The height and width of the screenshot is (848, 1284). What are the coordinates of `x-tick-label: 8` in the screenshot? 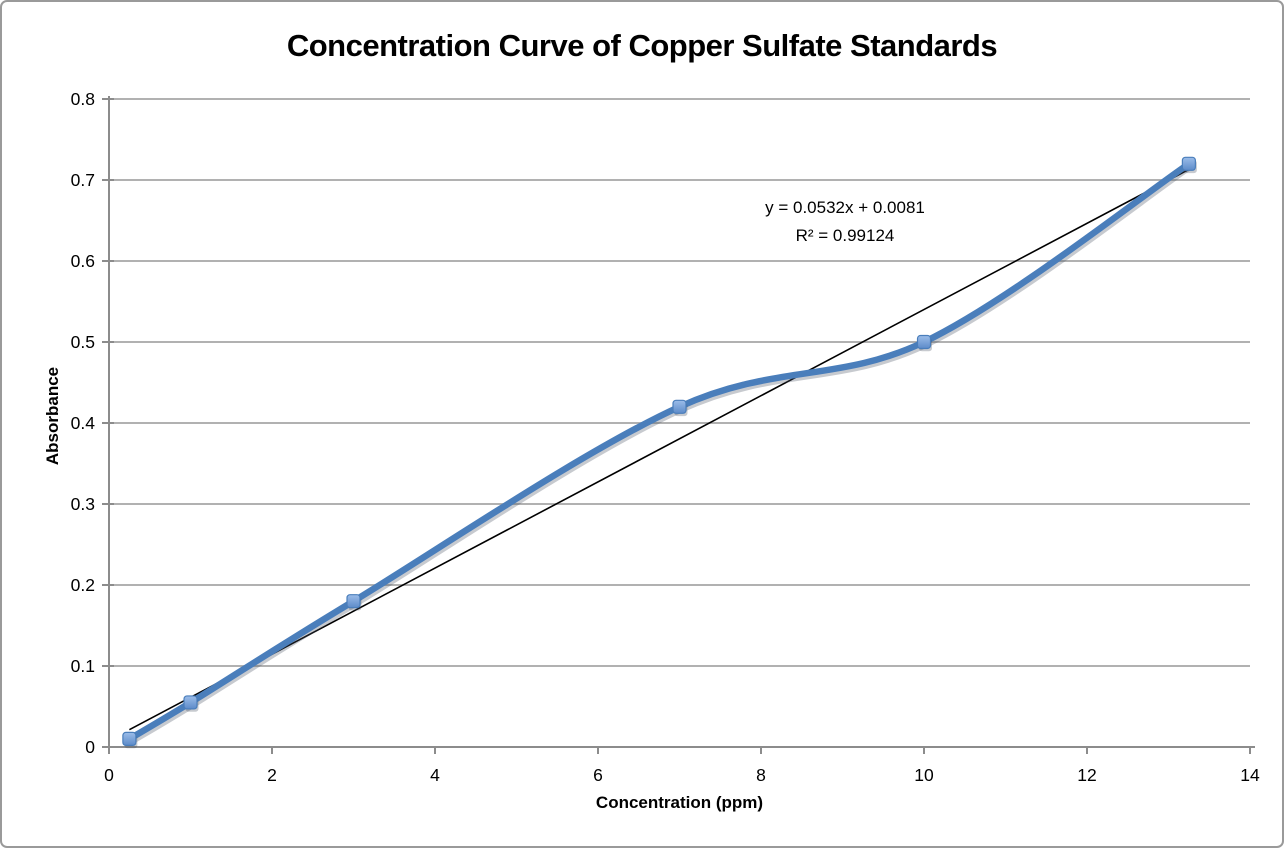 It's located at (761, 775).